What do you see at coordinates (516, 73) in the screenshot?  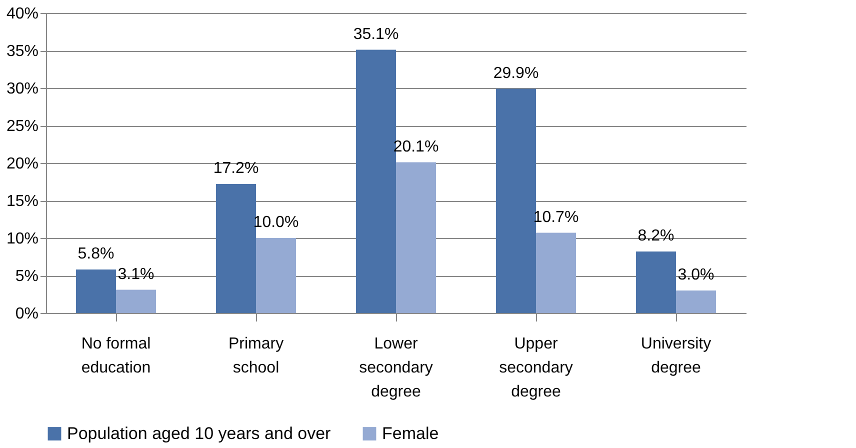 I see `data-label: 29.9%` at bounding box center [516, 73].